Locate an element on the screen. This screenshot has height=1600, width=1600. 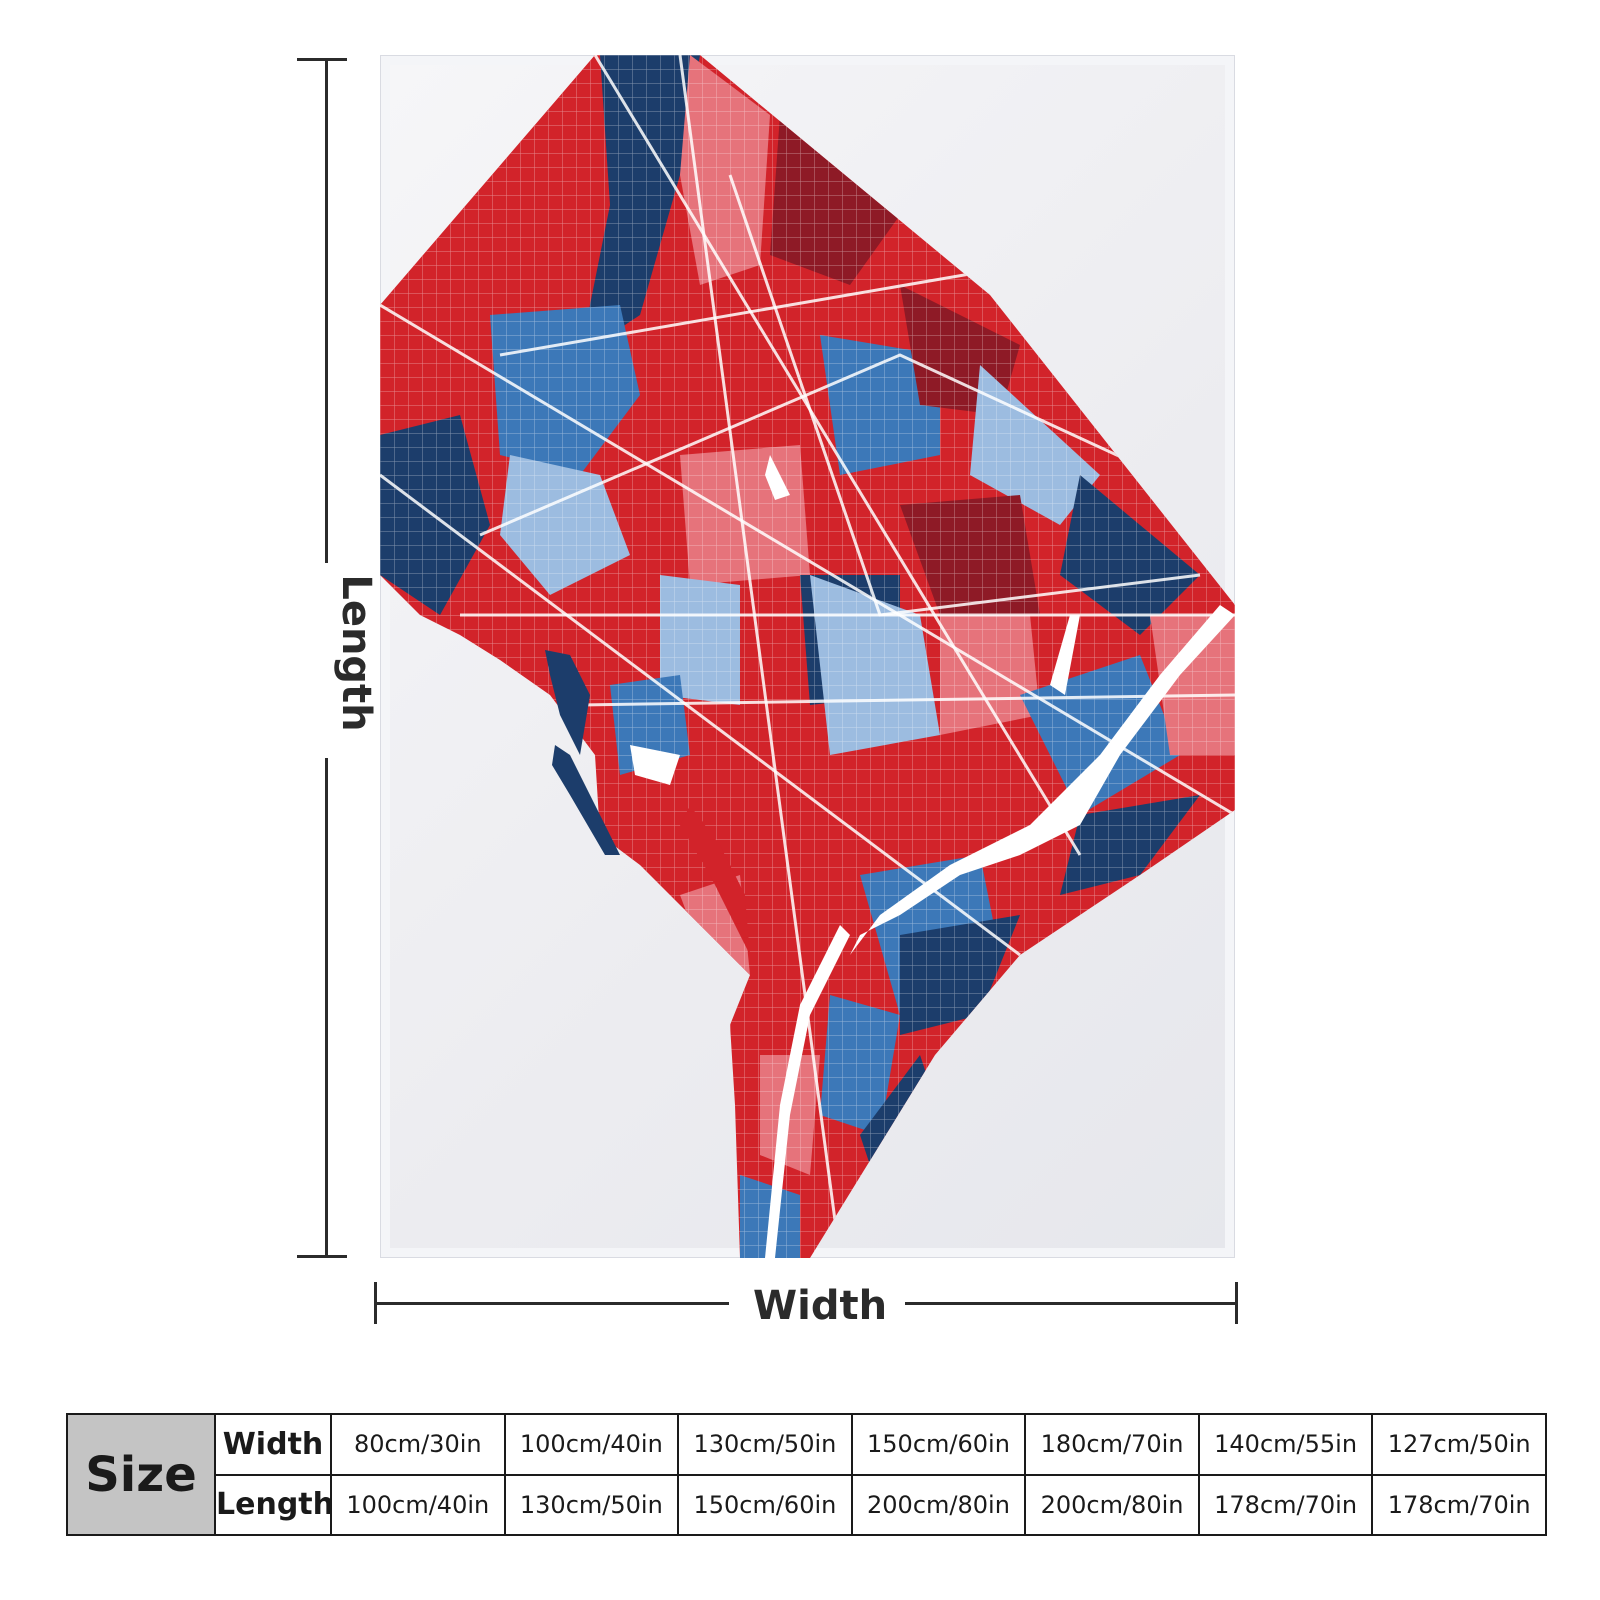
width-cell: 100cm/40in is located at coordinates (591, 1444).